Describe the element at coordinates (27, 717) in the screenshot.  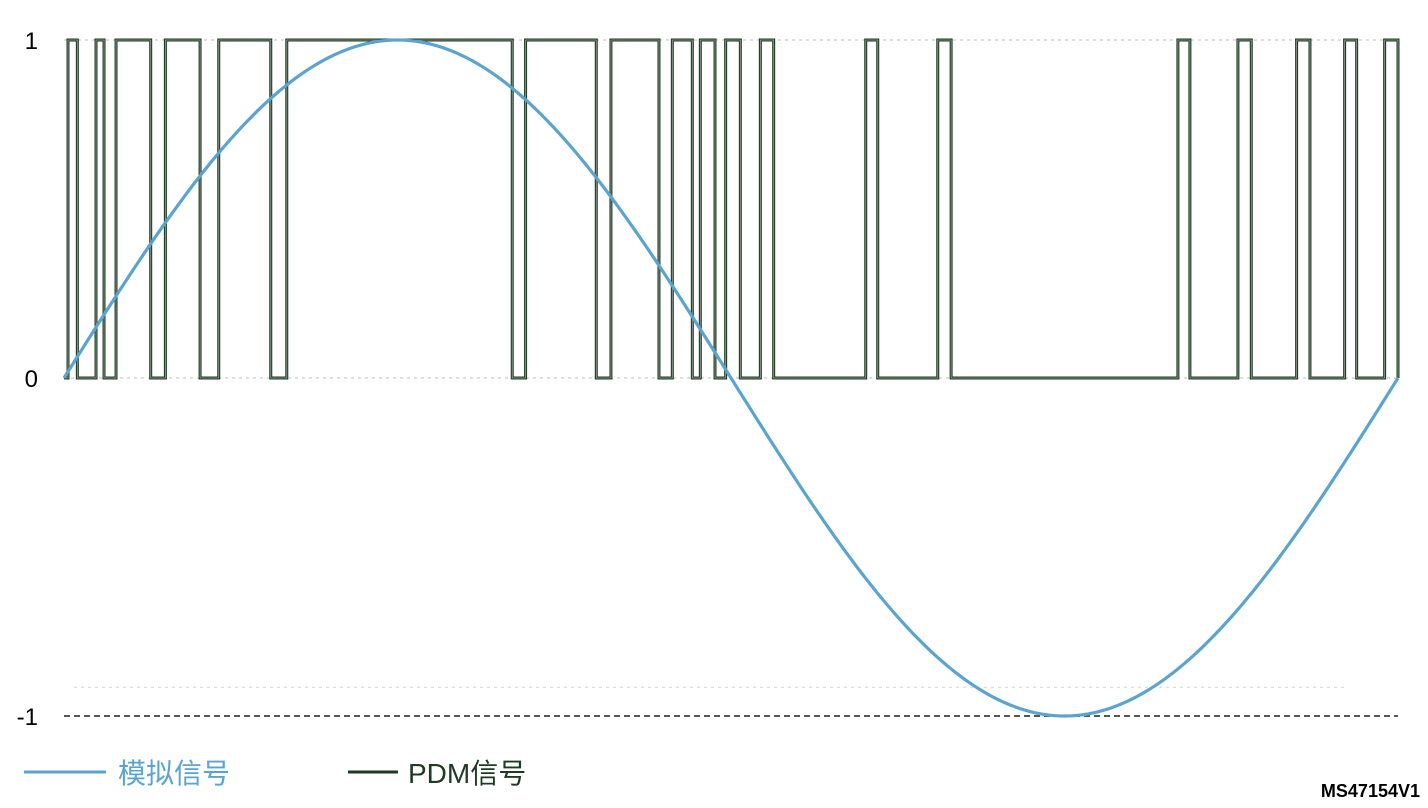
I see `y-tick-label: -1` at that location.